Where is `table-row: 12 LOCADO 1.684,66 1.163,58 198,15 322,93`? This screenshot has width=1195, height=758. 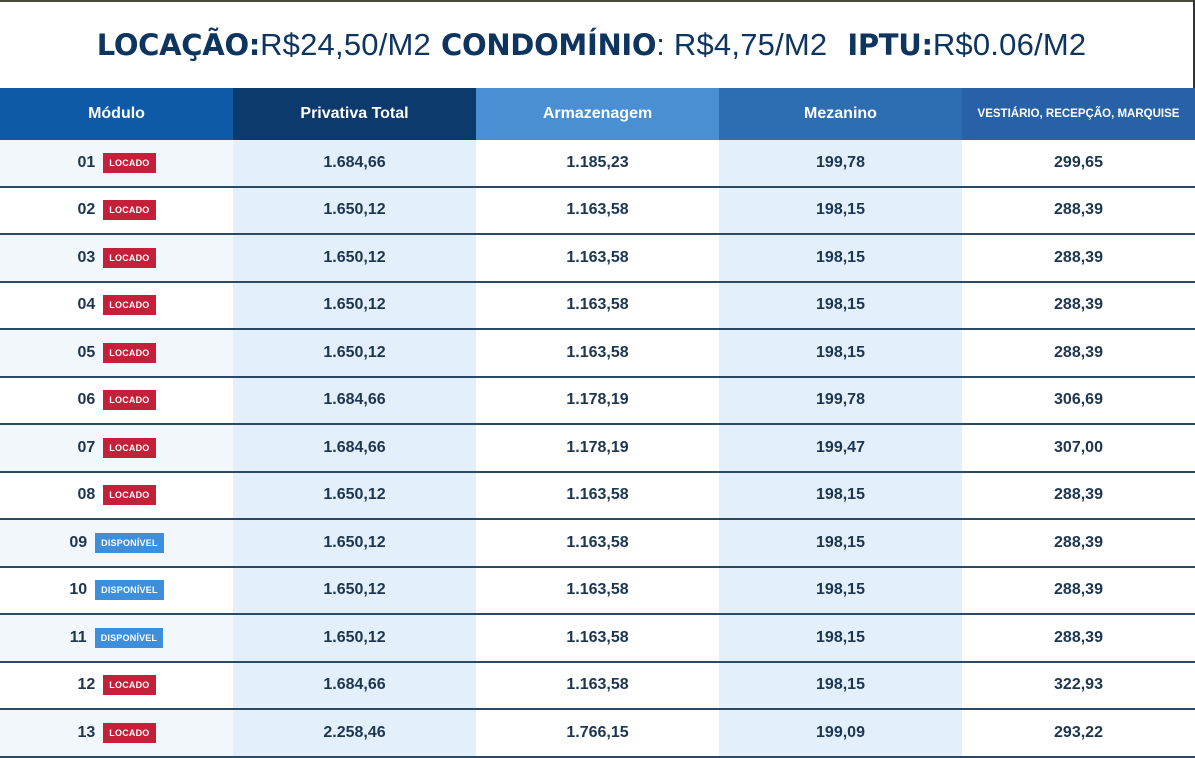 table-row: 12 LOCADO 1.684,66 1.163,58 198,15 322,93 is located at coordinates (597, 685).